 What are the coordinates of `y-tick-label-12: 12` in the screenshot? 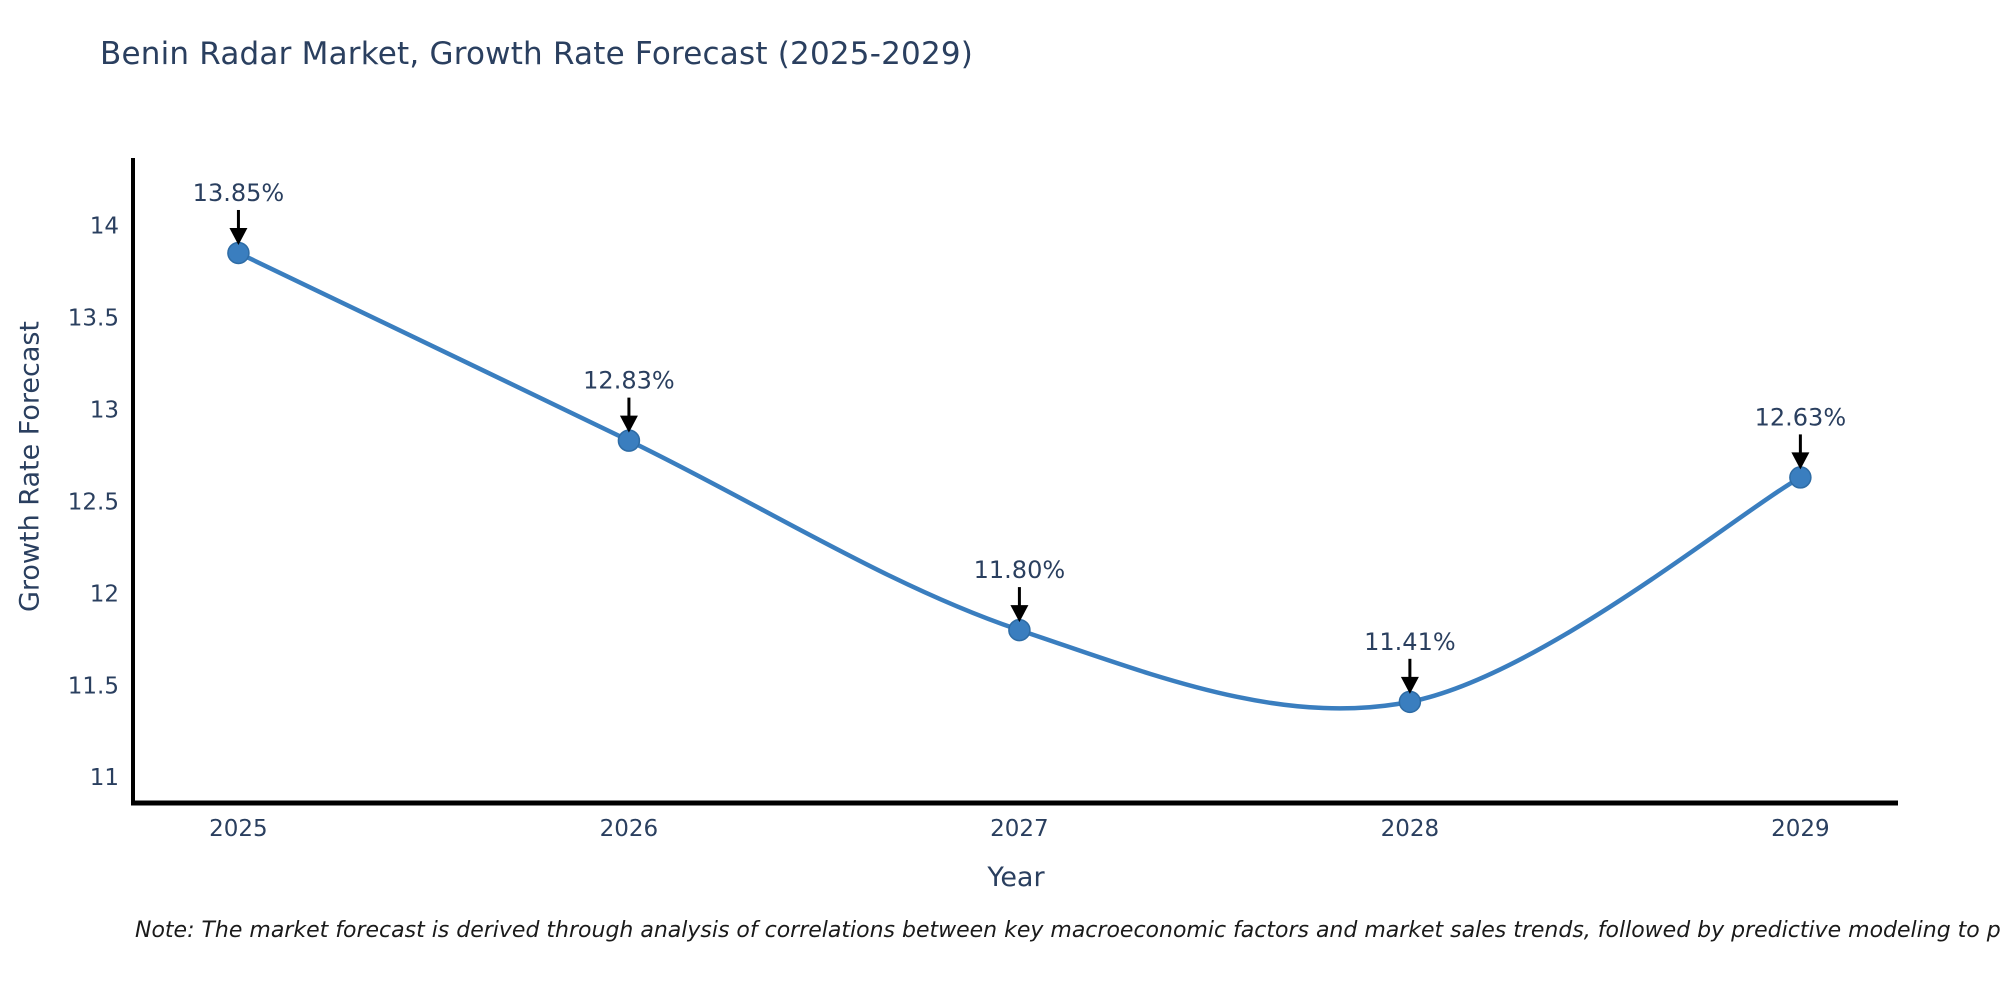 It's located at (104, 594).